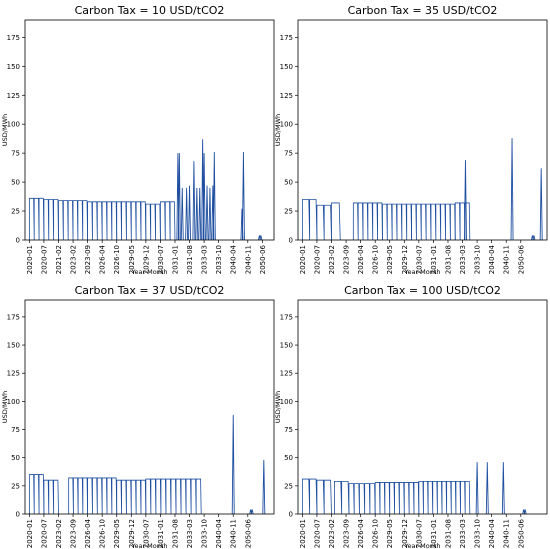  Describe the element at coordinates (132, 533) in the screenshot. I see `x-tick-label: 2029-12` at that location.